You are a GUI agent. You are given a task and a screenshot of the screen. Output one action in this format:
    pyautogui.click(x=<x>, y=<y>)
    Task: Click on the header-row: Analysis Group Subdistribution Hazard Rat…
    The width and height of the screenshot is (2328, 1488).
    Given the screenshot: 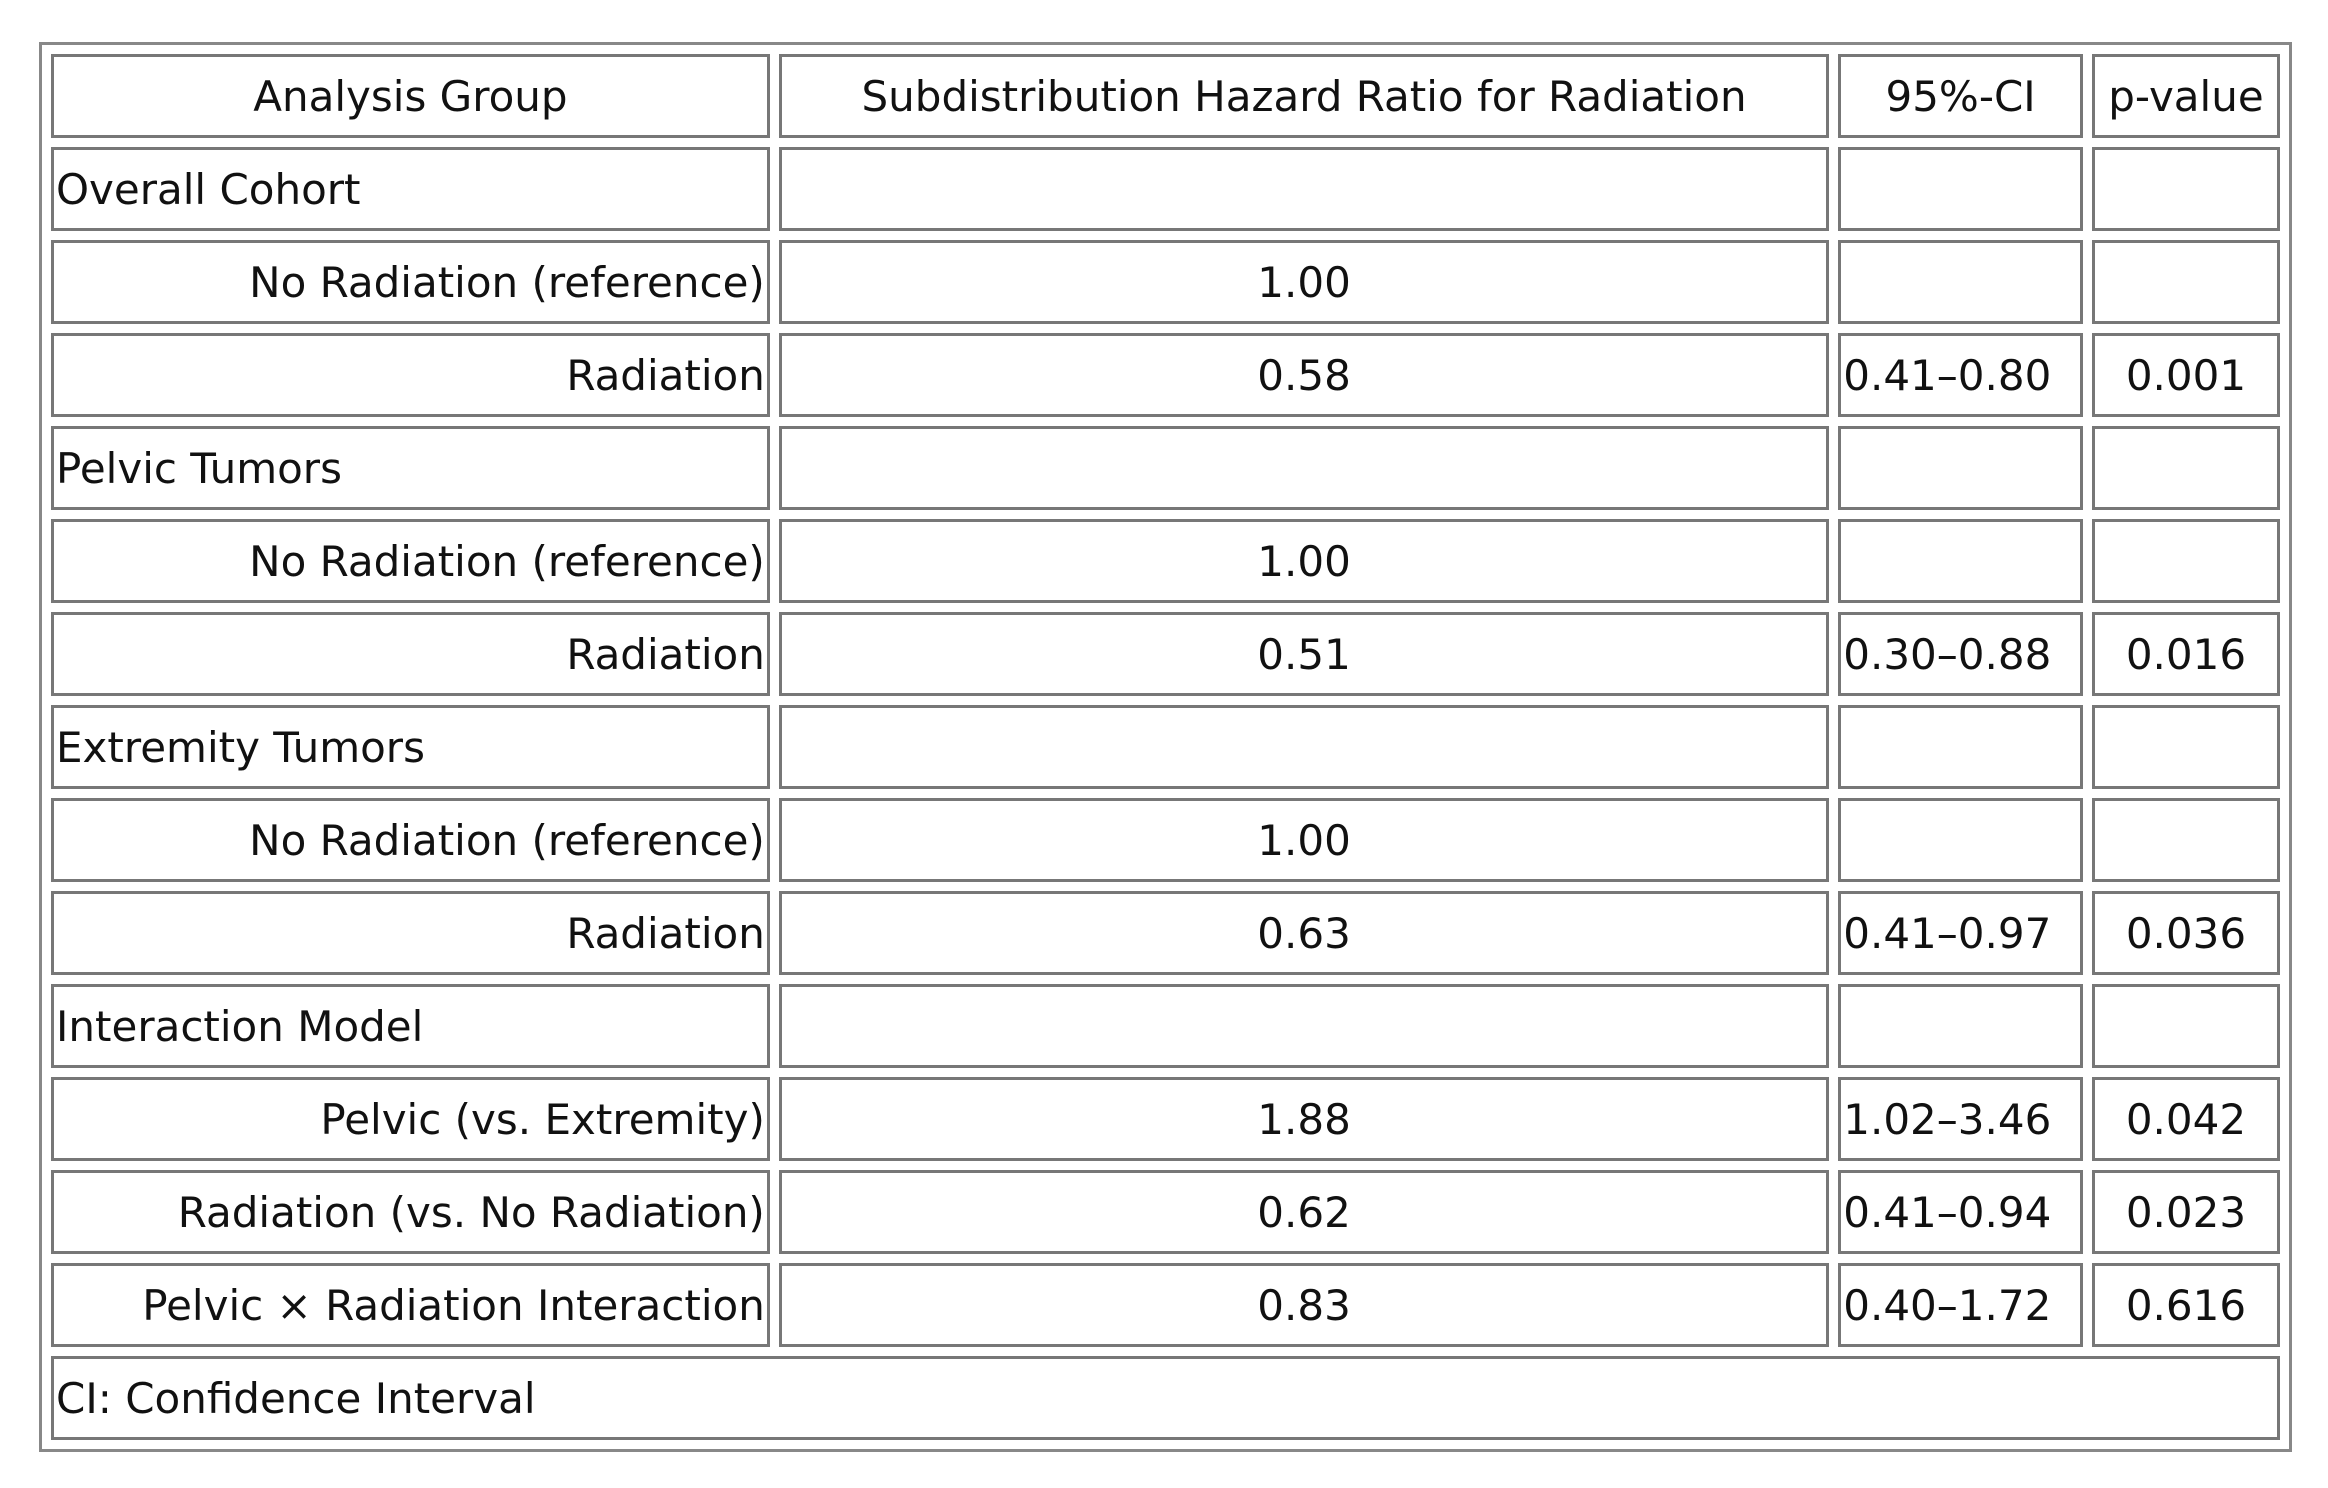 What is the action you would take?
    pyautogui.click(x=1165, y=96)
    